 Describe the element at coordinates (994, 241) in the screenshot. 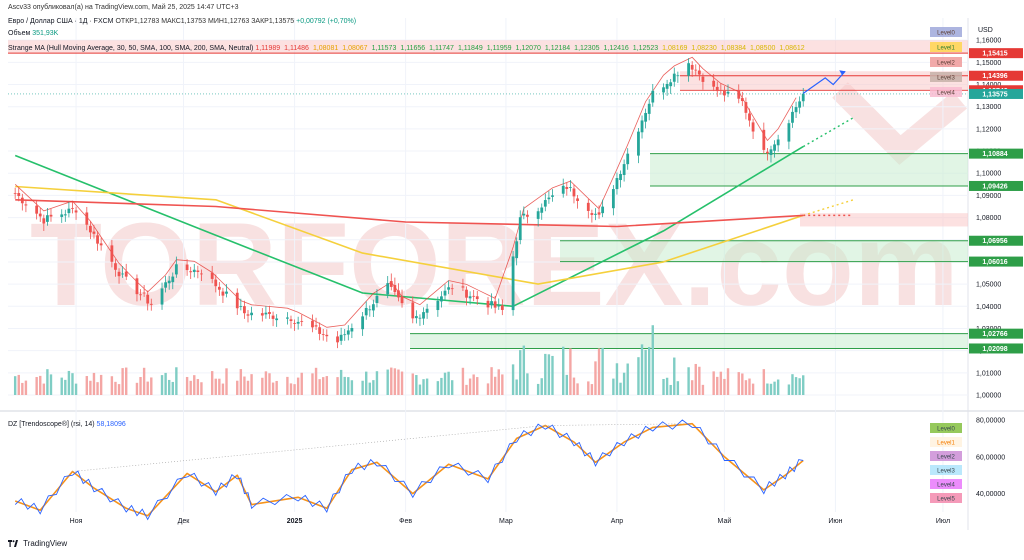

I see `price-level-label: 1,06956` at that location.